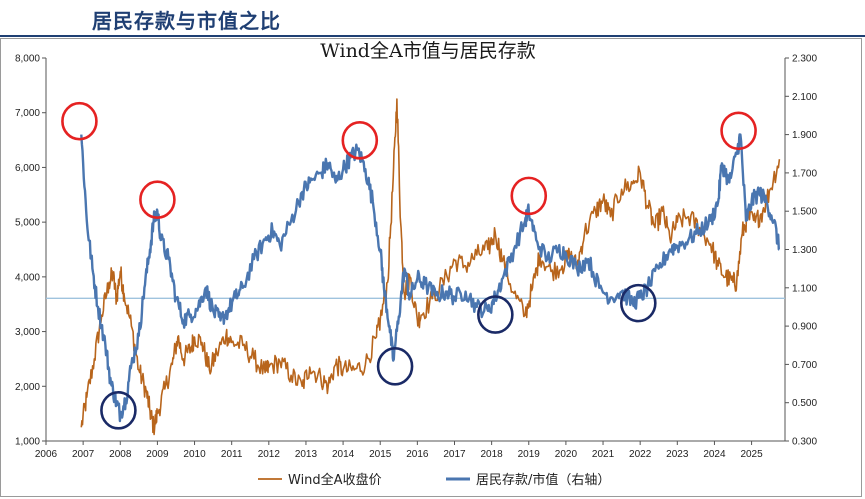  What do you see at coordinates (306, 454) in the screenshot?
I see `x-tick-label: 2013` at bounding box center [306, 454].